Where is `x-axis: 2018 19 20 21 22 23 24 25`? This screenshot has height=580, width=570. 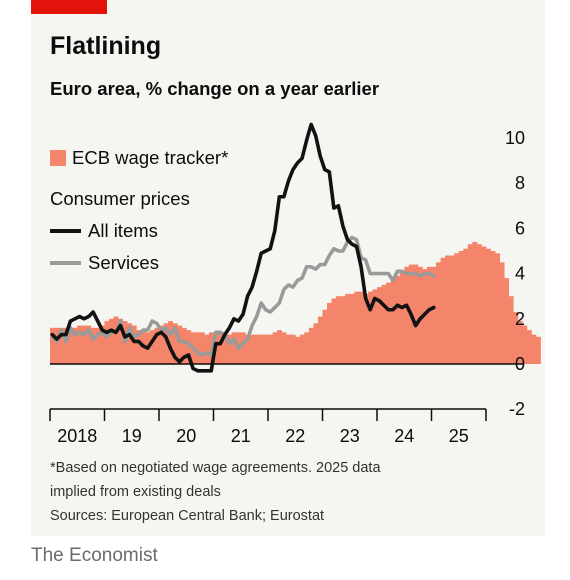 x-axis: 2018 19 20 21 22 23 24 25 is located at coordinates (268, 427).